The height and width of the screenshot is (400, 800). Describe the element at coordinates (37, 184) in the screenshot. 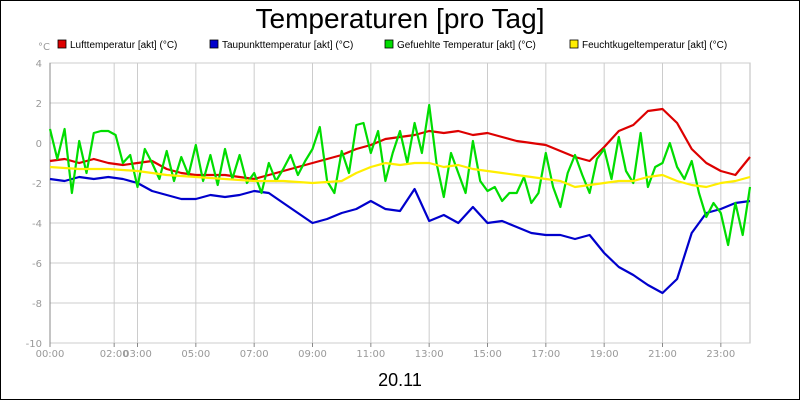

I see `y-tick-label: -2` at that location.